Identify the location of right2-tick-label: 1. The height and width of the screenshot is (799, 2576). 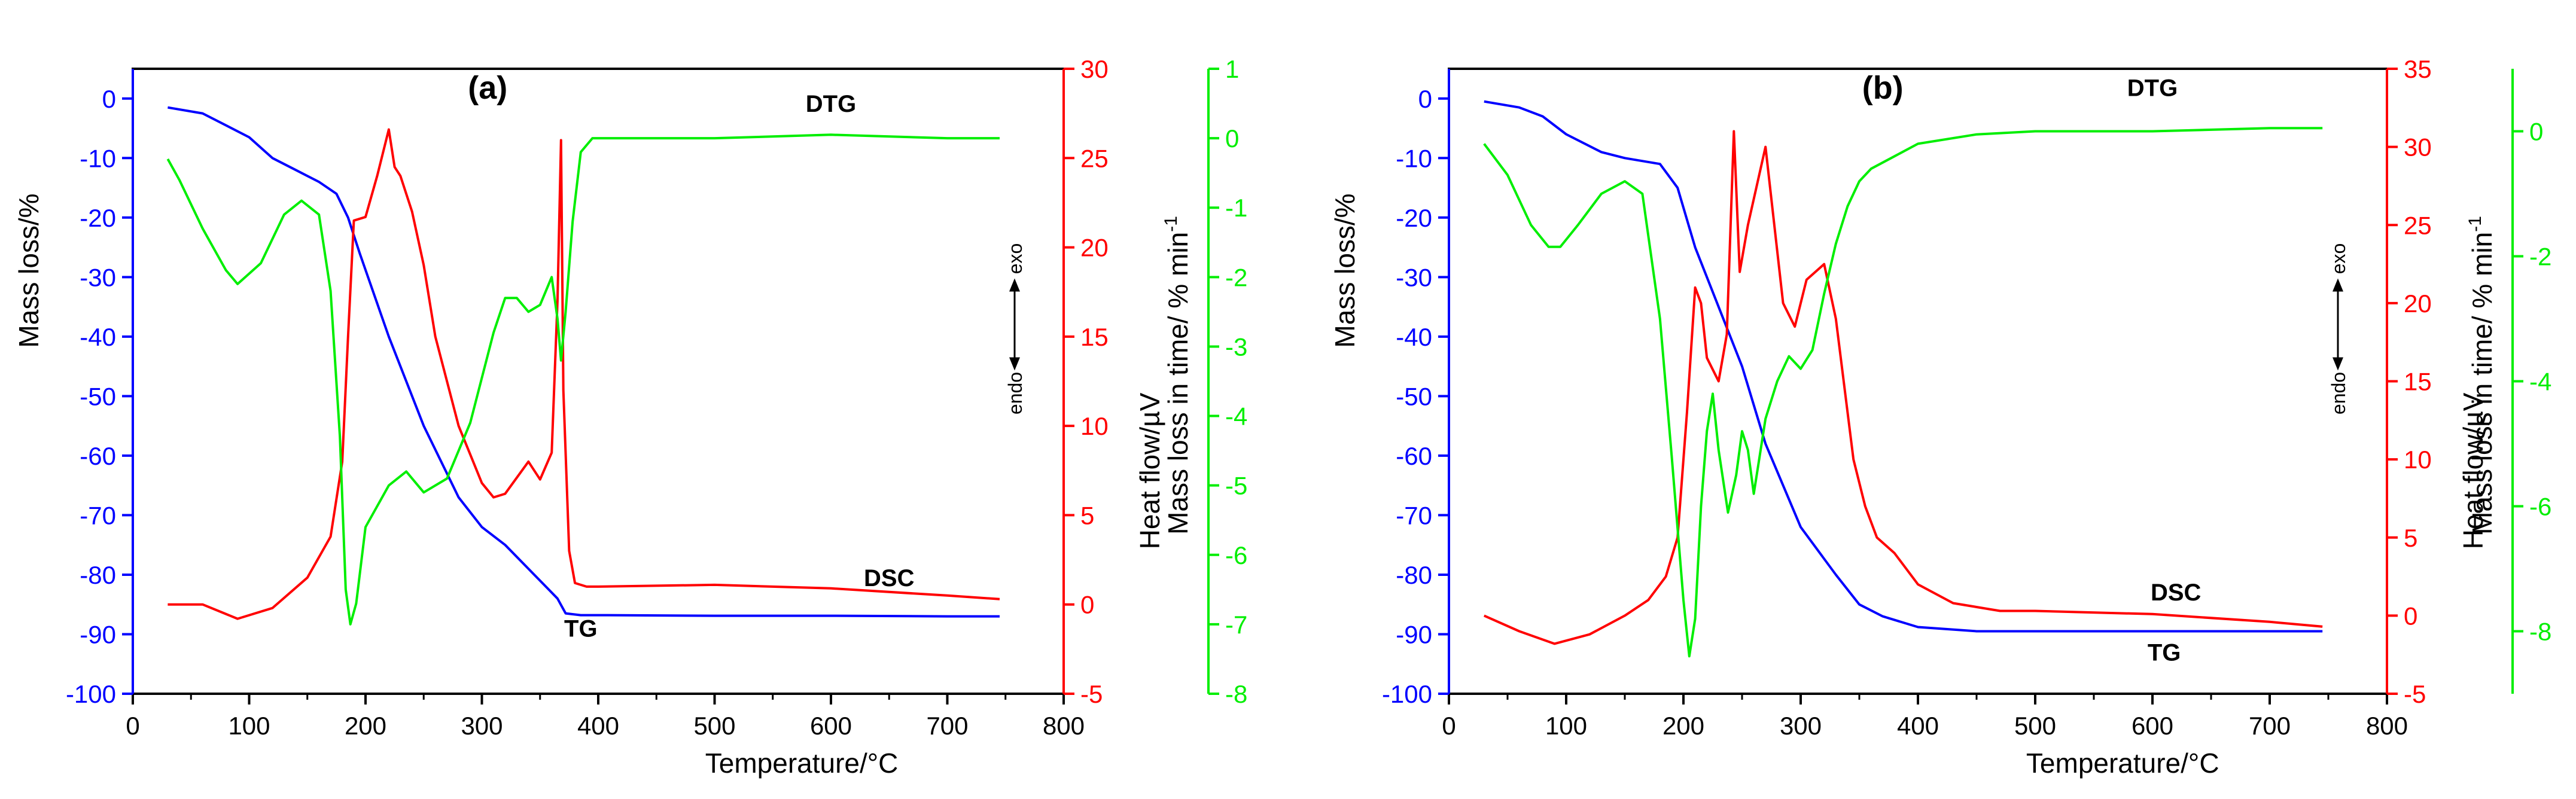
(1232, 69).